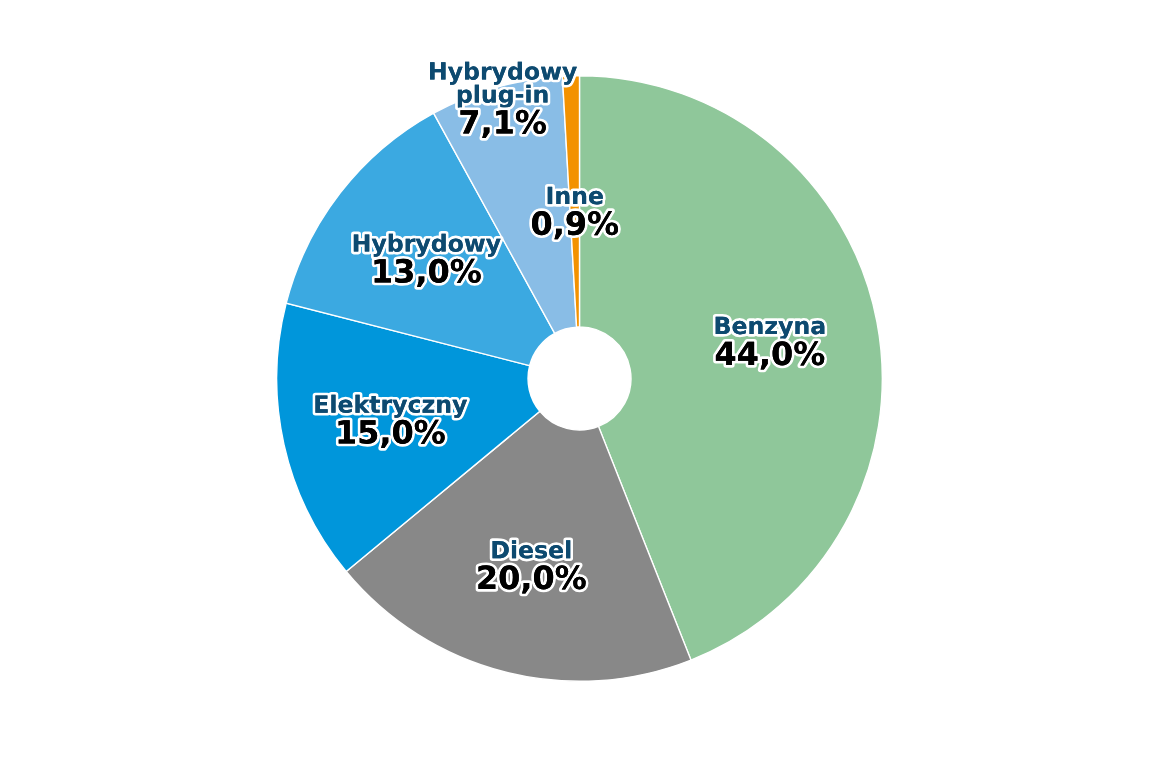 The image size is (1159, 757). Describe the element at coordinates (391, 406) in the screenshot. I see `slice-label: Elektryczny` at that location.